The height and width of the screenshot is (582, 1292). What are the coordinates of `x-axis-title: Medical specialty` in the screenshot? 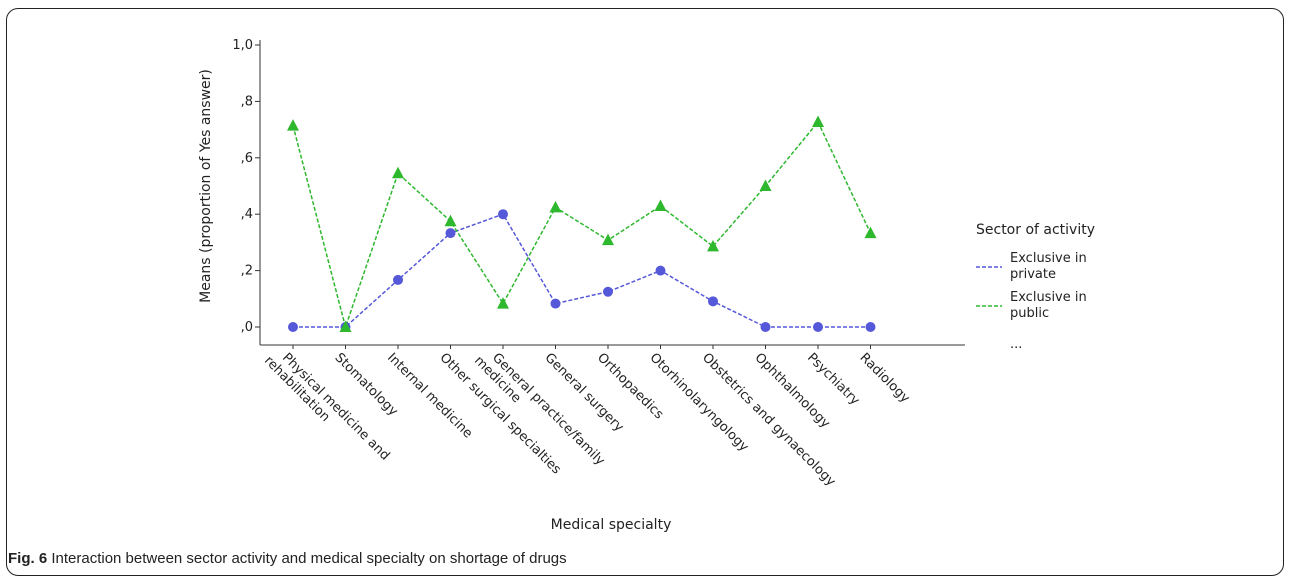 It's located at (611, 525).